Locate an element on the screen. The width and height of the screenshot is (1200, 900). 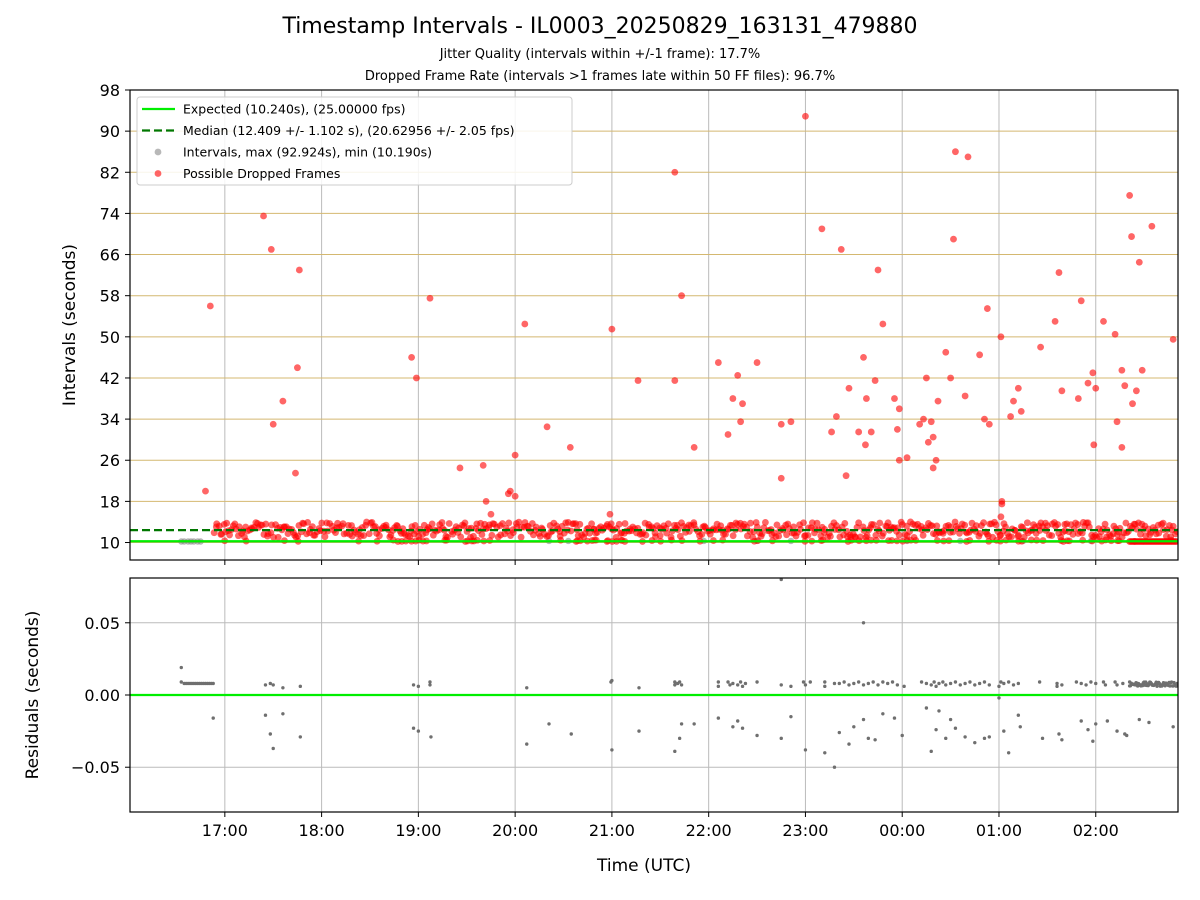
y-tick-label: 10 is located at coordinates (110, 543).